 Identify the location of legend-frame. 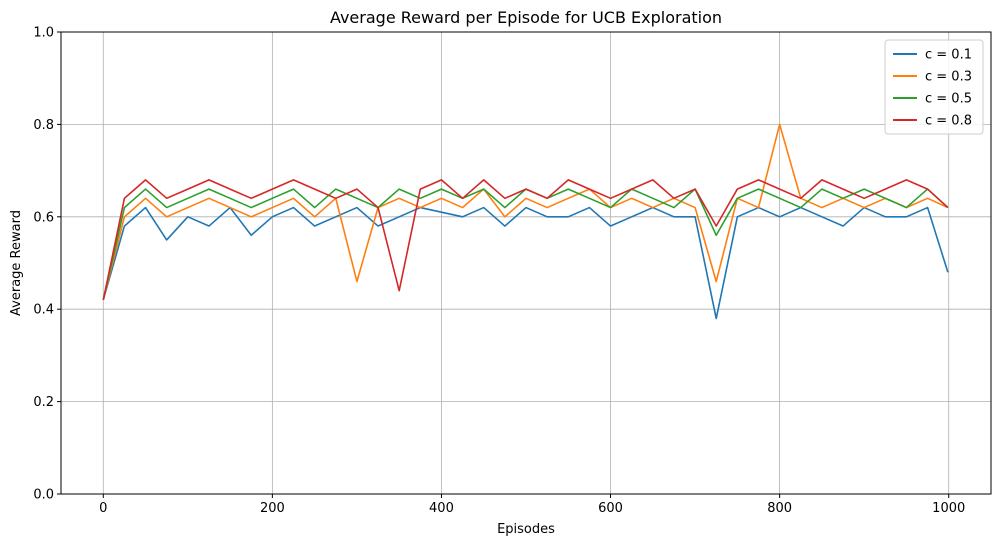
(934, 87).